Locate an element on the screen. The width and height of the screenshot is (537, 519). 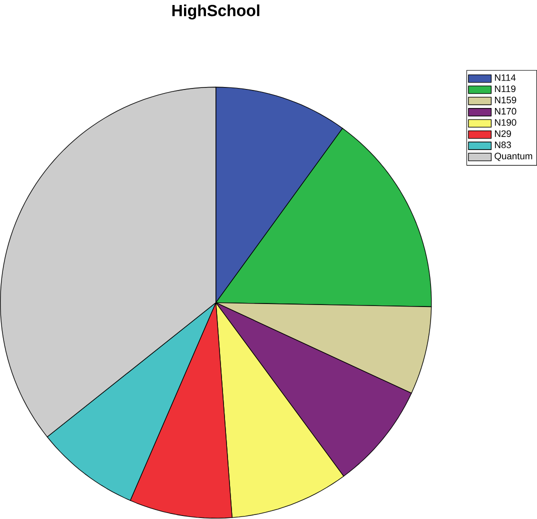
legend-label: N114 is located at coordinates (505, 78).